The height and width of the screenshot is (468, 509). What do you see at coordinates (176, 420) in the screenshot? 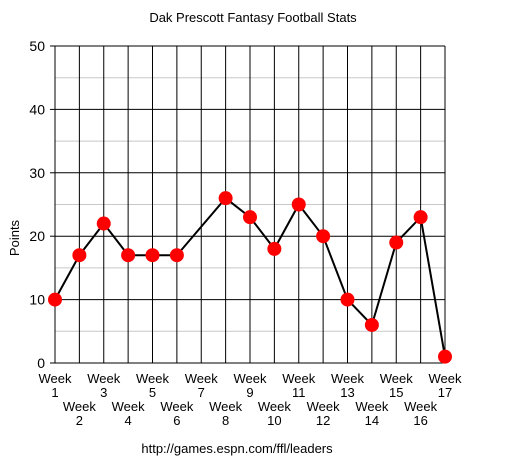
I see `x-tick-label: 6` at bounding box center [176, 420].